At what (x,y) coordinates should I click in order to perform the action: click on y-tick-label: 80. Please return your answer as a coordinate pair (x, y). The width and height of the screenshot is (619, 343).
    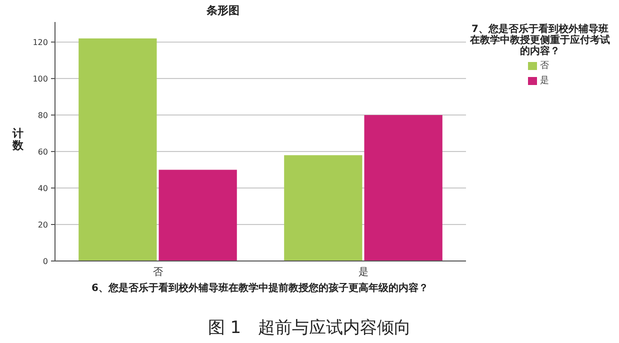
    Looking at the image, I should click on (43, 115).